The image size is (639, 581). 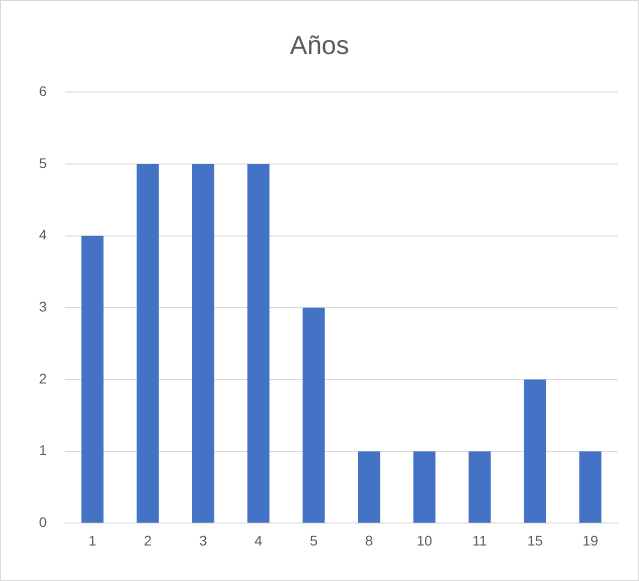 What do you see at coordinates (148, 540) in the screenshot?
I see `x-tick-label: 2` at bounding box center [148, 540].